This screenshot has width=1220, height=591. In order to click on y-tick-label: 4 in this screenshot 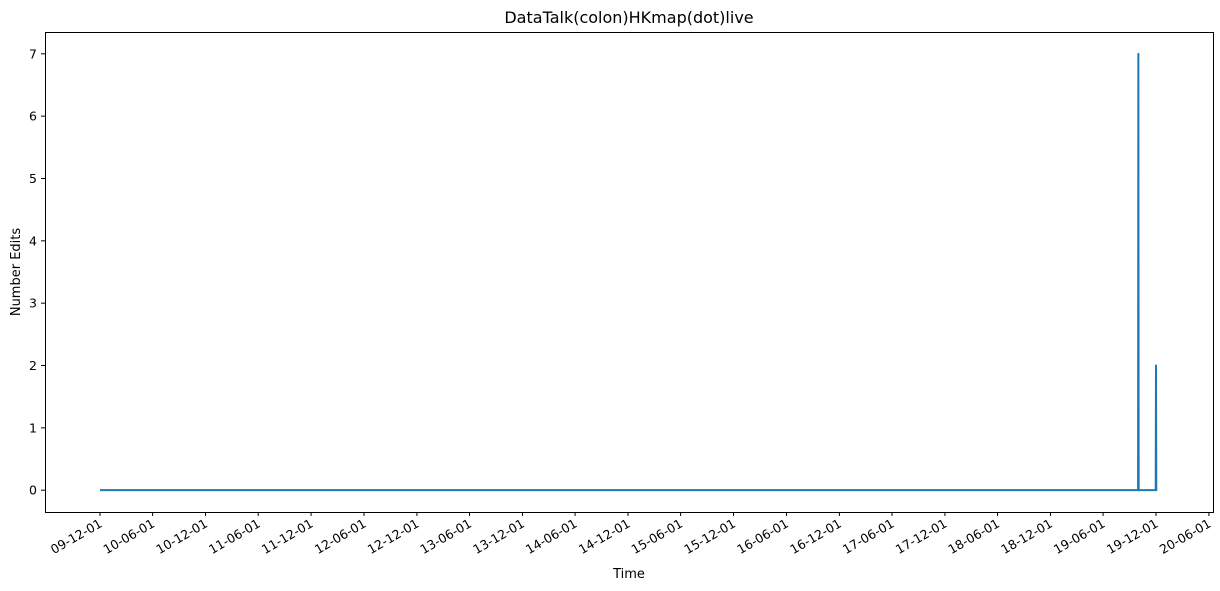, I will do `click(33, 240)`.